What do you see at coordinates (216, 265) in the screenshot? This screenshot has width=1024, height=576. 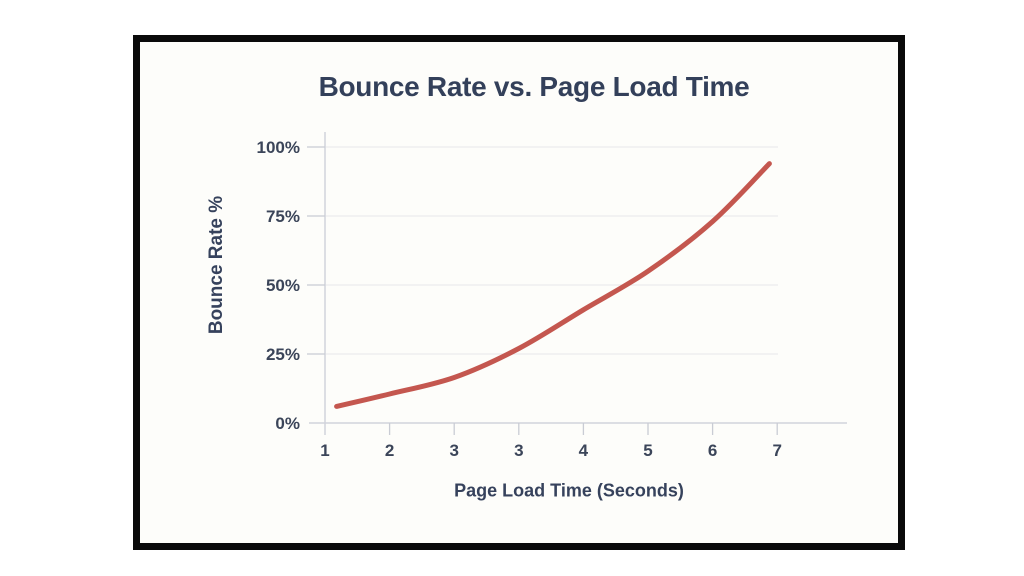 I see `y-axis-title: Bounce Rate %` at bounding box center [216, 265].